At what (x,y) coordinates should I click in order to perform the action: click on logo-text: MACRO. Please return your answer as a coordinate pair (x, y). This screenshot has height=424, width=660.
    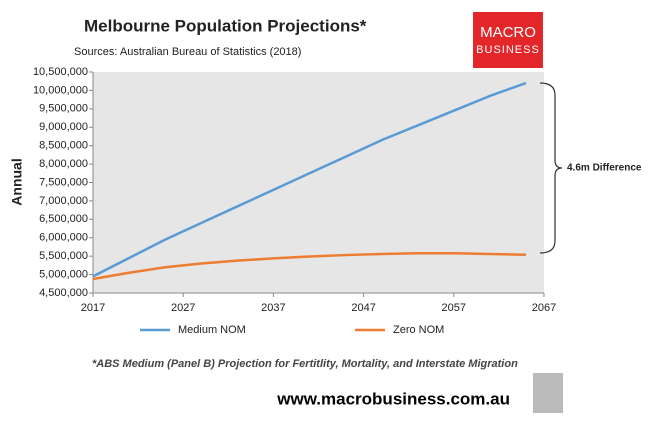
    Looking at the image, I should click on (508, 32).